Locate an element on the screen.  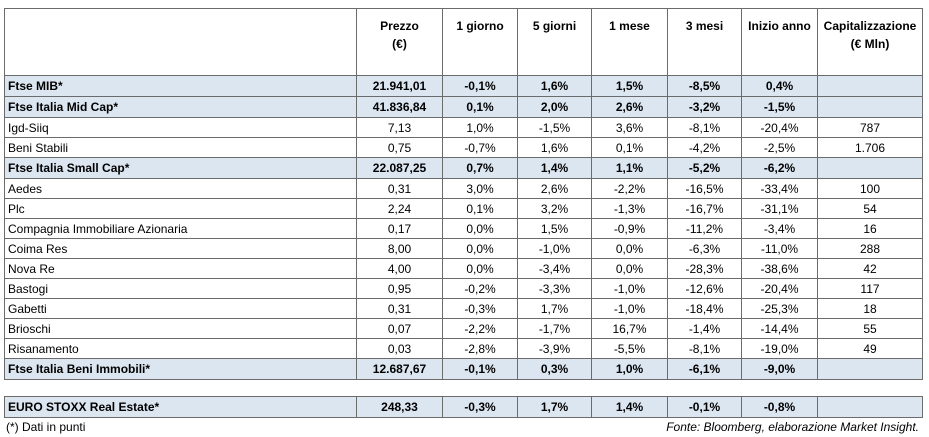
table-cell: -31,1% is located at coordinates (779, 208).